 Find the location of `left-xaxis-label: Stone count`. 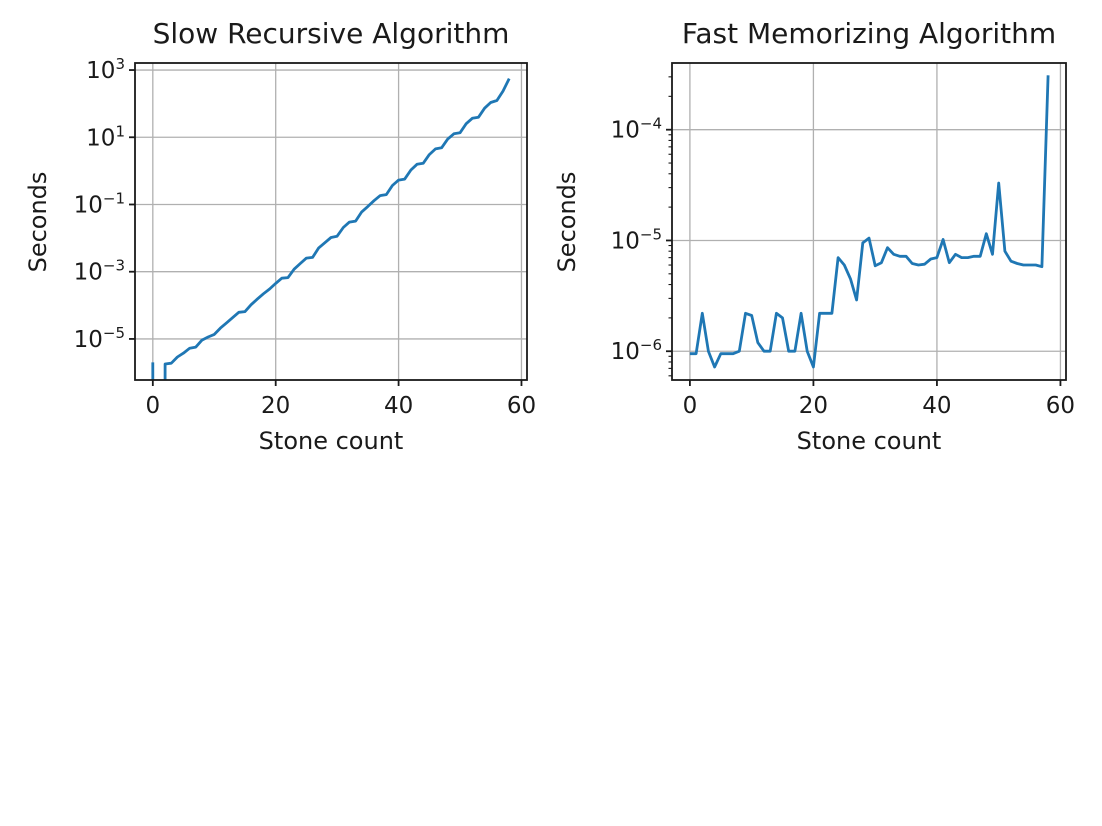

left-xaxis-label: Stone count is located at coordinates (331, 441).